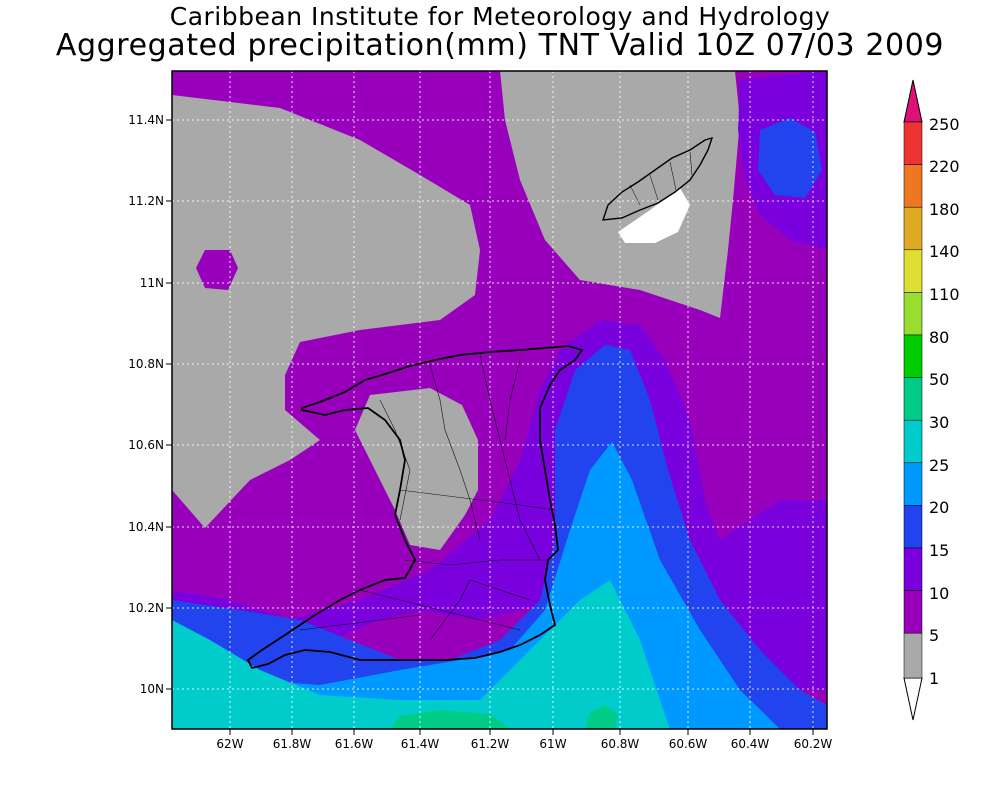 The width and height of the screenshot is (1000, 800). Describe the element at coordinates (939, 379) in the screenshot. I see `colorbar-label: 50` at that location.